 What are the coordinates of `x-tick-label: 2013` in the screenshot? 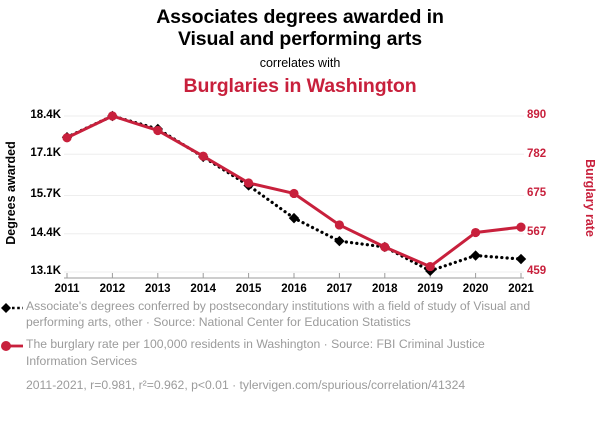 It's located at (158, 289).